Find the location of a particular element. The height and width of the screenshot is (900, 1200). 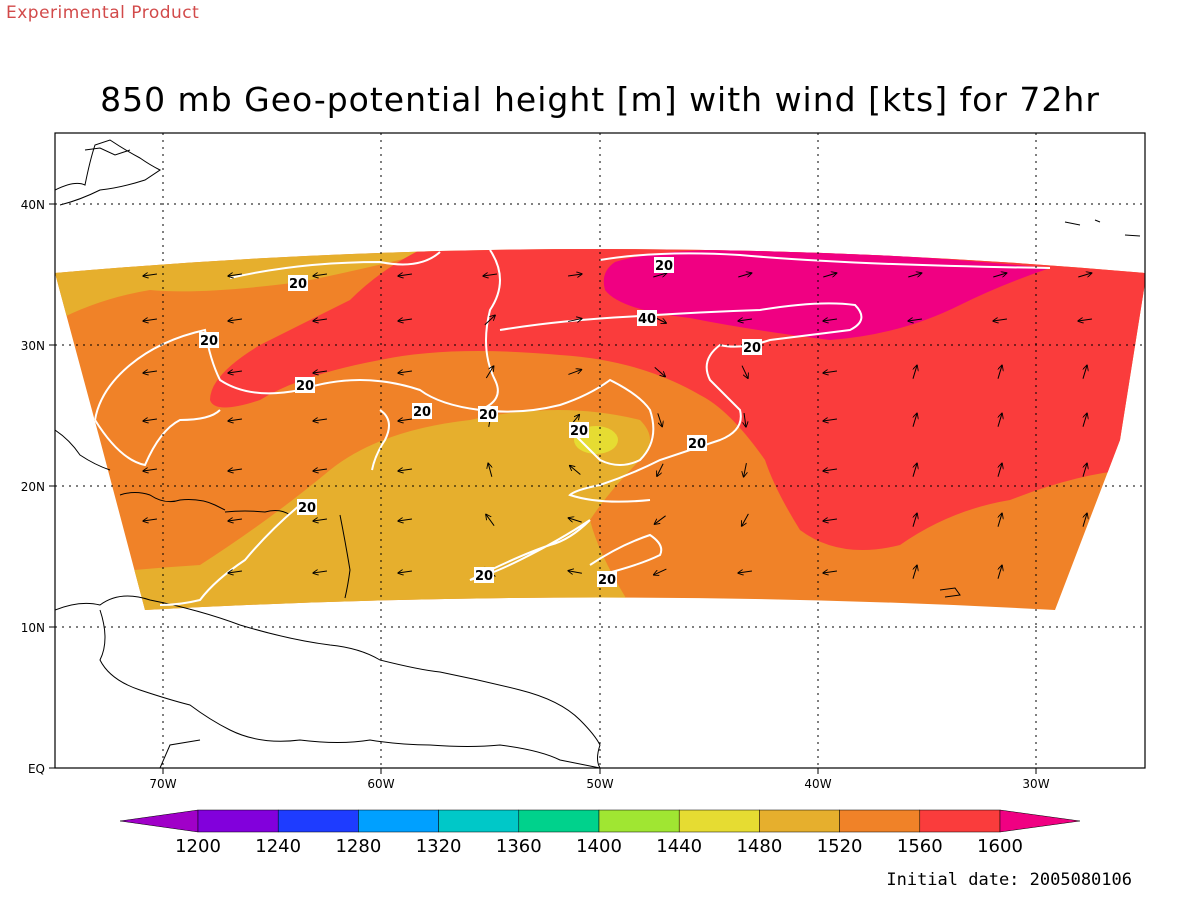

colorbar-label: 1320 is located at coordinates (439, 846).